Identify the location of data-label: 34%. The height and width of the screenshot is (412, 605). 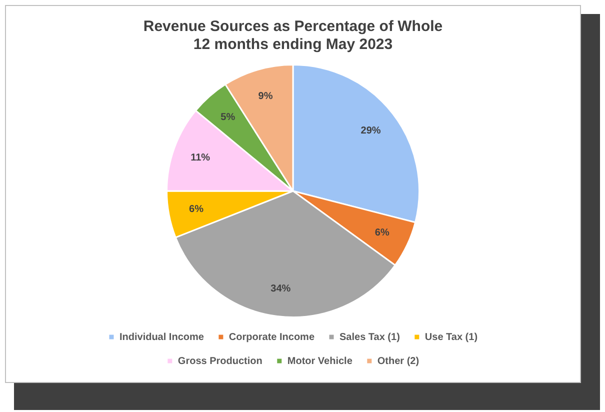
(280, 288).